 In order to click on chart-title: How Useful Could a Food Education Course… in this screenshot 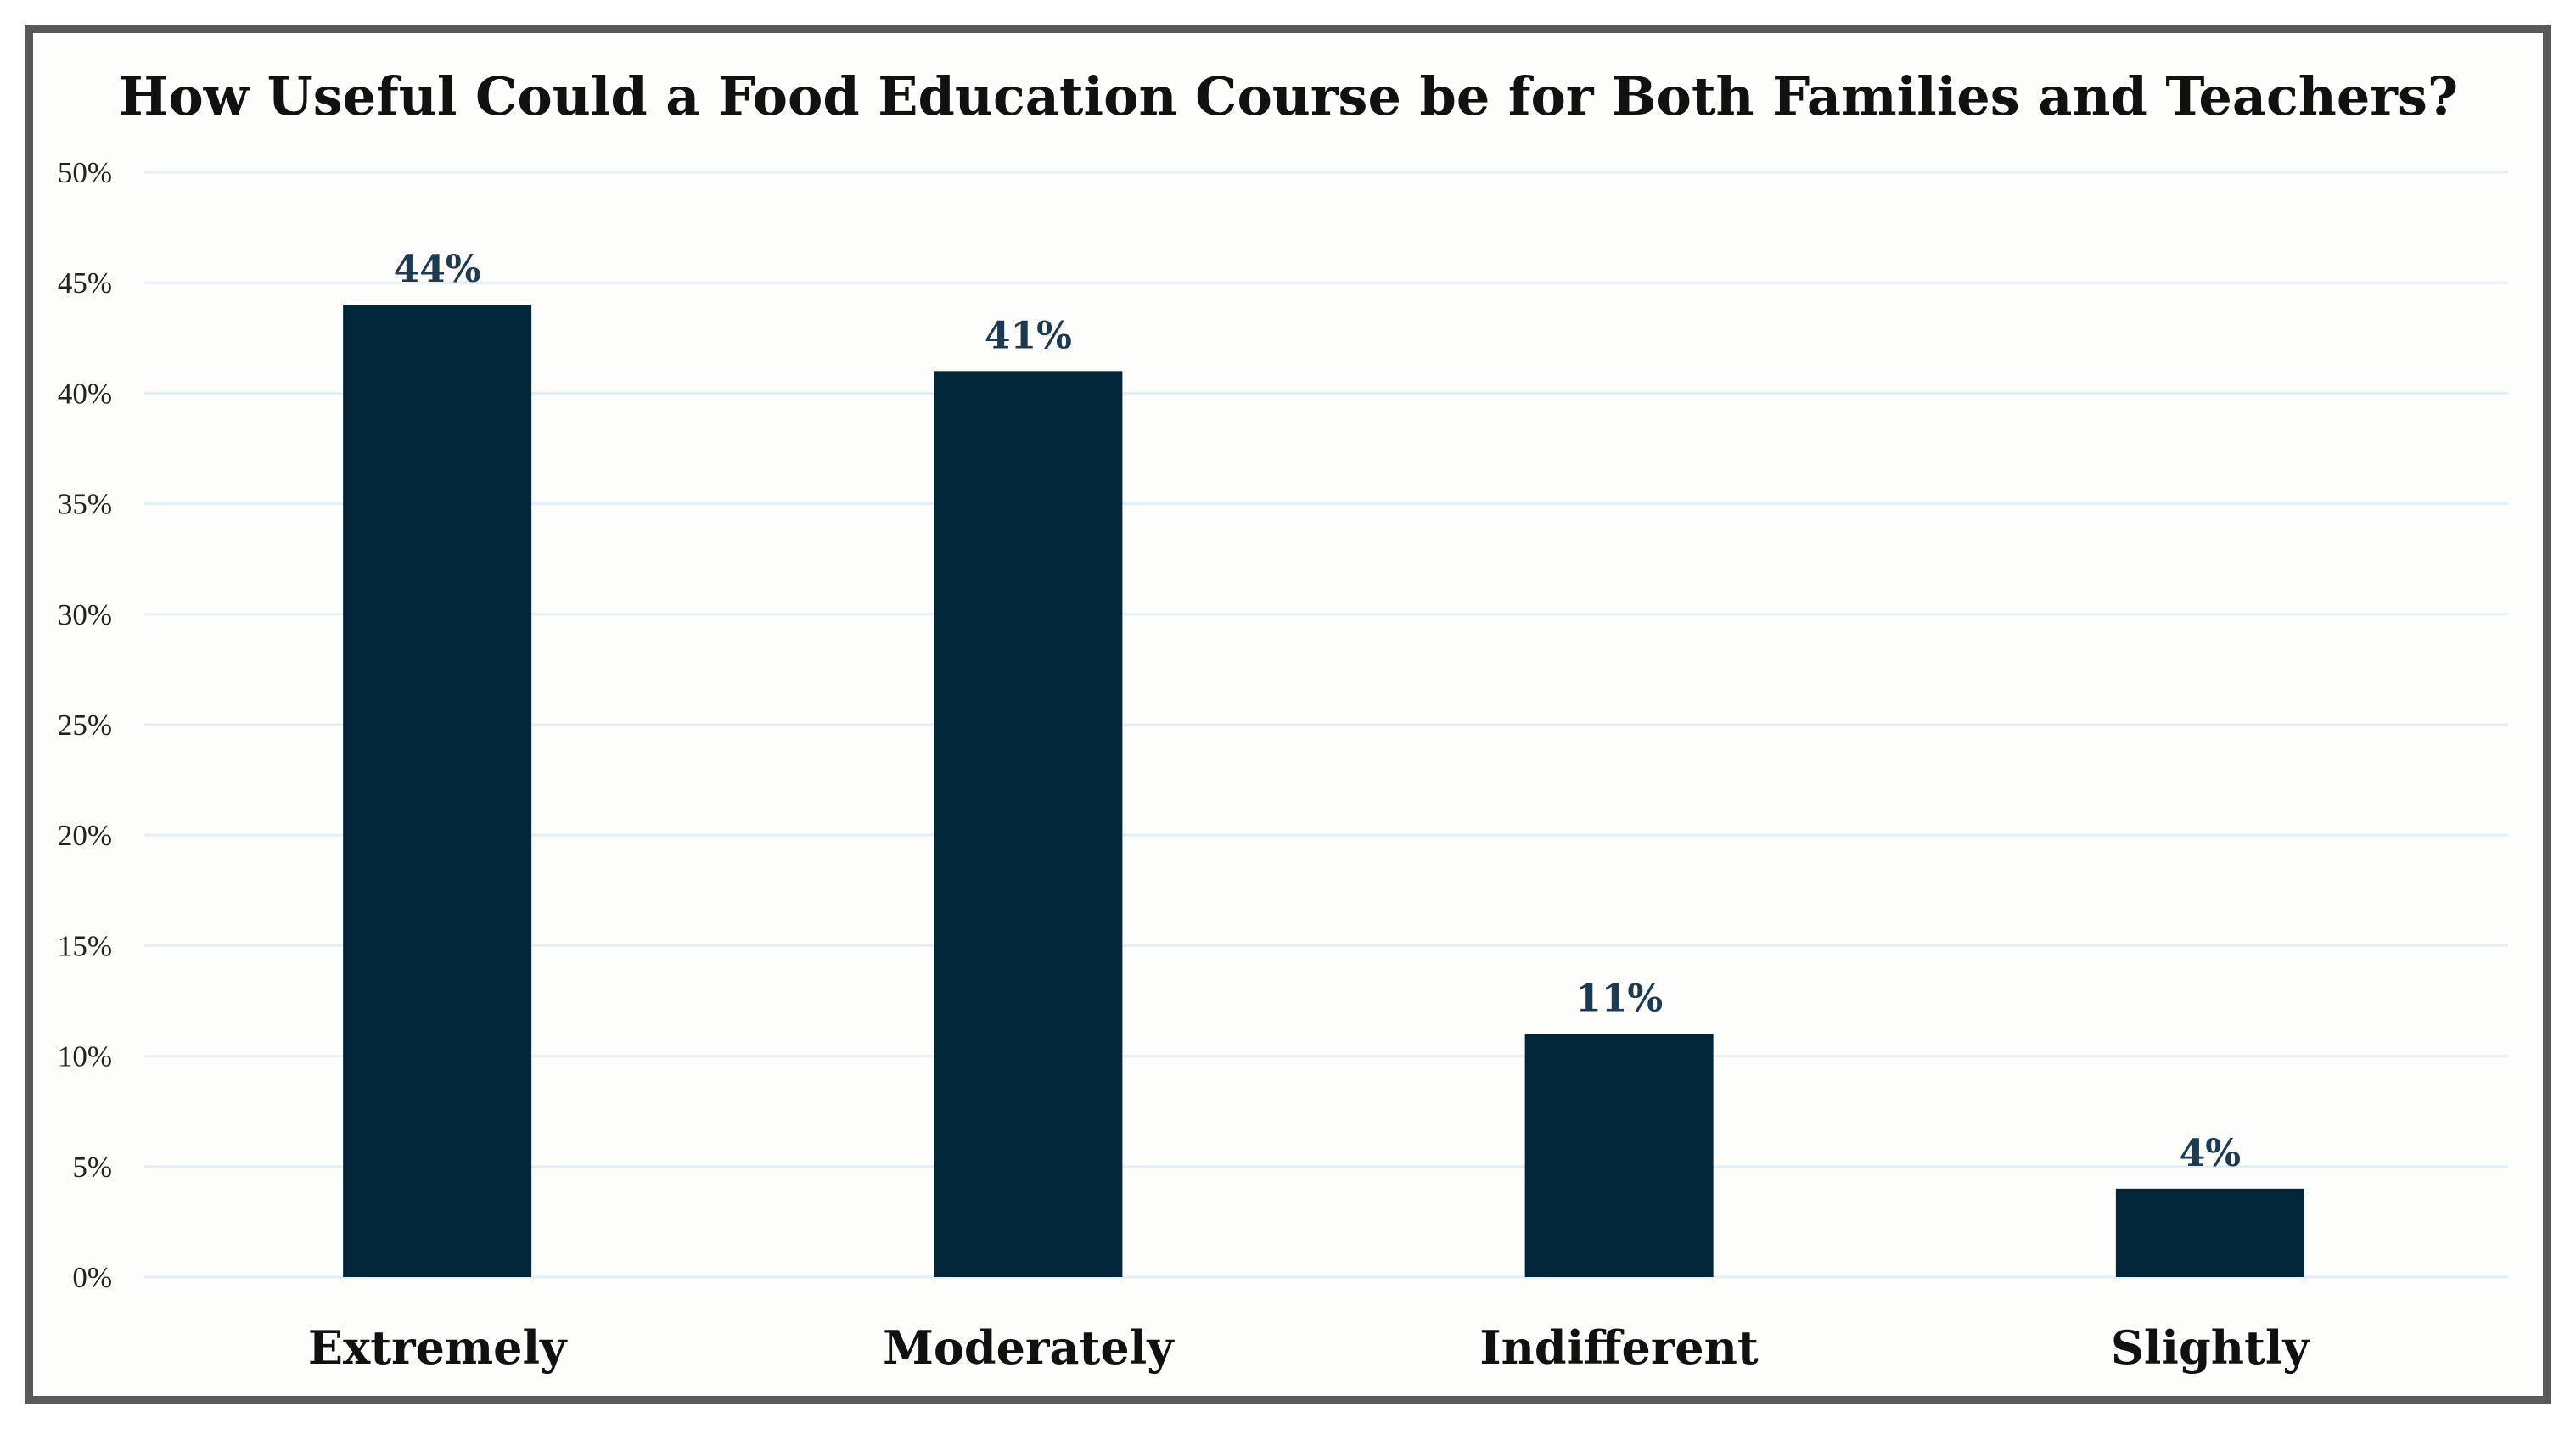, I will do `click(1288, 96)`.